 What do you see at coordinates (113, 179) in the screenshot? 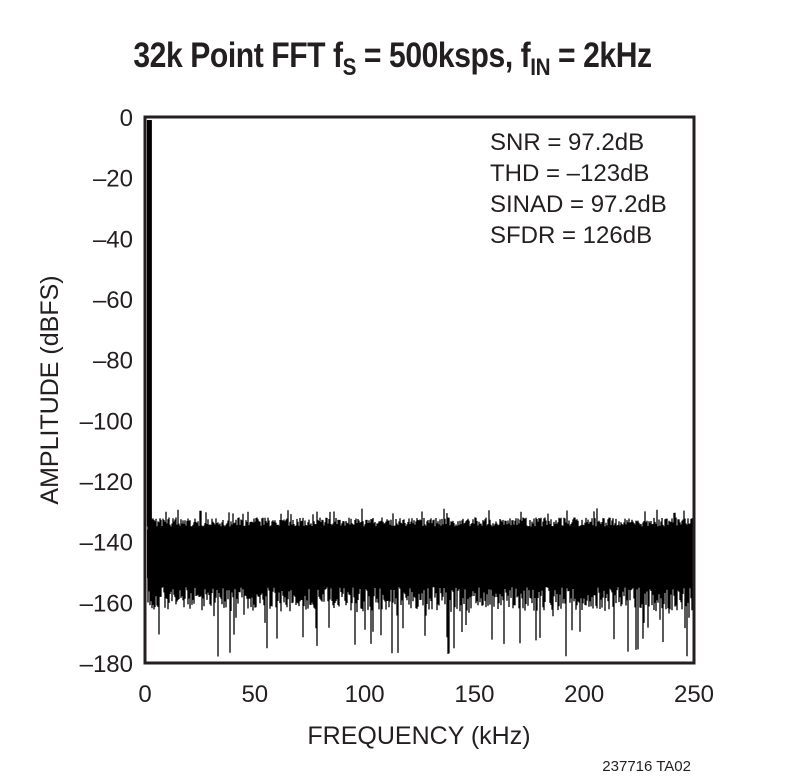
I see `y-tick-label: –20` at bounding box center [113, 179].